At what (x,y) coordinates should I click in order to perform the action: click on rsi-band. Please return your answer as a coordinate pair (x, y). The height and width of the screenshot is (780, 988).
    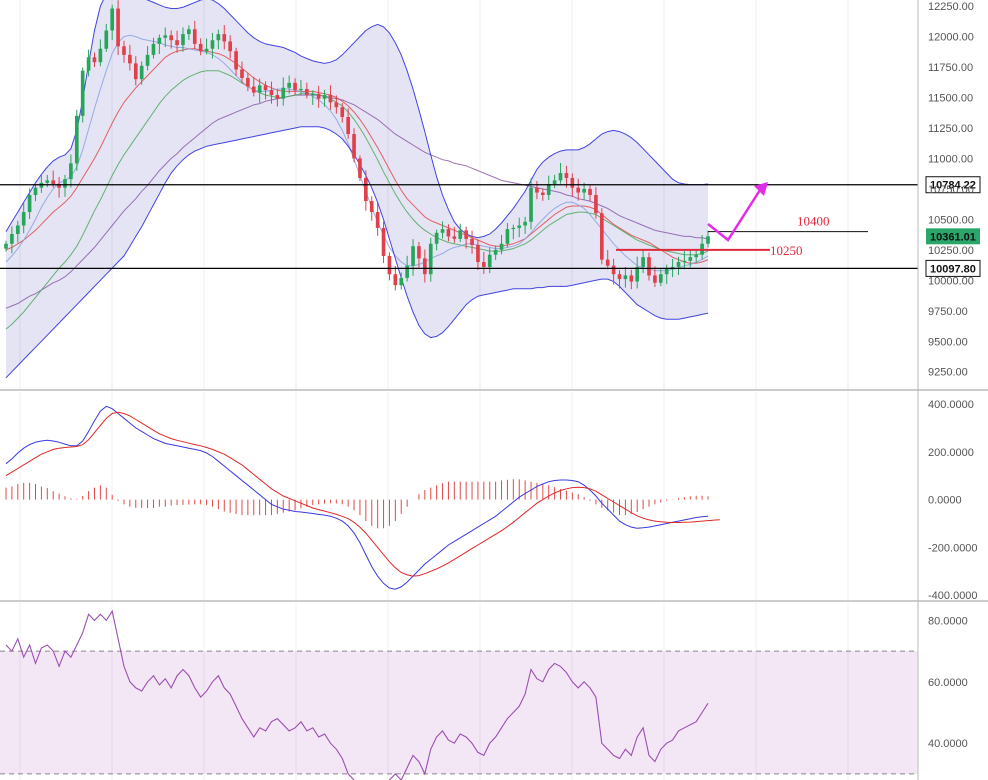
    Looking at the image, I should click on (459, 712).